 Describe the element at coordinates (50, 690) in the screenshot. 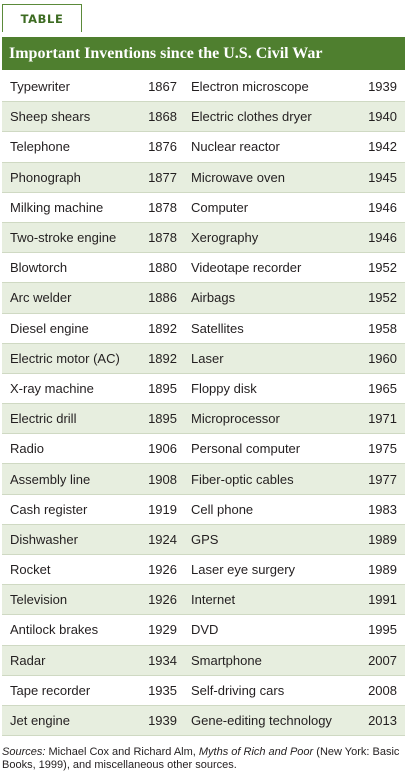

I see `invention-left: Tape recorder` at that location.